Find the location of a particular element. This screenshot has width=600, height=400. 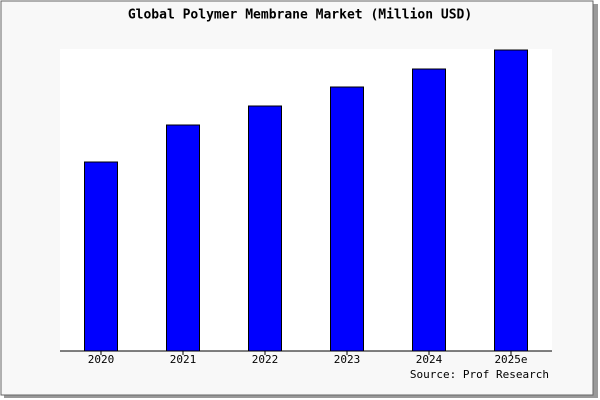

x-tick-label: 2023 is located at coordinates (347, 359).